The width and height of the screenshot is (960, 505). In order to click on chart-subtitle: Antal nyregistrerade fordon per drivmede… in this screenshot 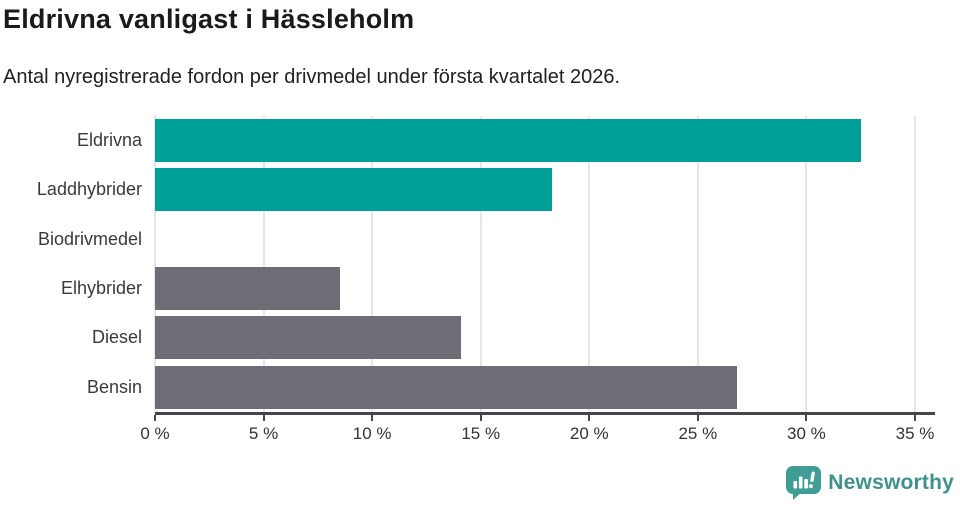, I will do `click(312, 77)`.